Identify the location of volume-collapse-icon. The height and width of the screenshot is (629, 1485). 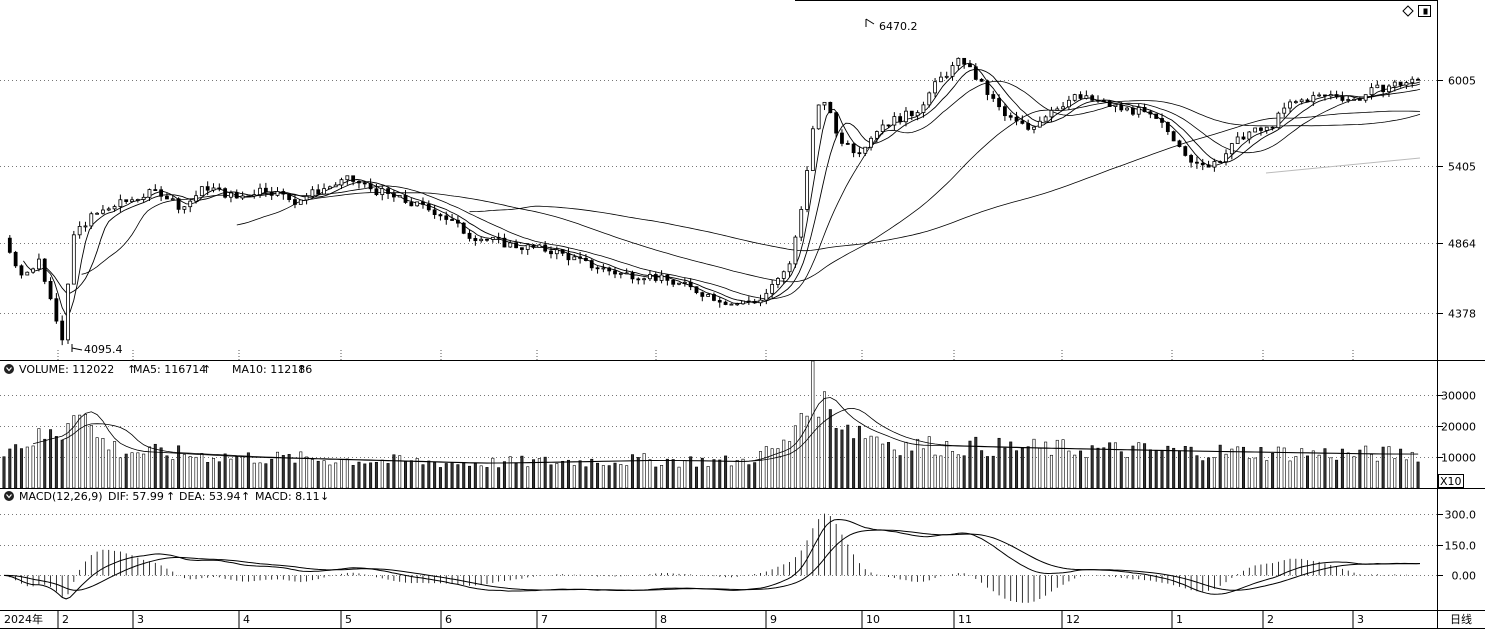
(9, 369).